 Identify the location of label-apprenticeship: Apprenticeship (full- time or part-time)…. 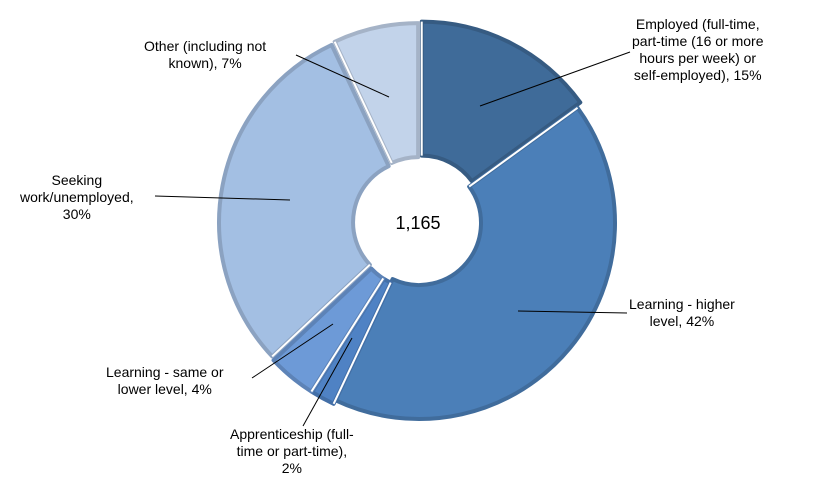
(292, 451).